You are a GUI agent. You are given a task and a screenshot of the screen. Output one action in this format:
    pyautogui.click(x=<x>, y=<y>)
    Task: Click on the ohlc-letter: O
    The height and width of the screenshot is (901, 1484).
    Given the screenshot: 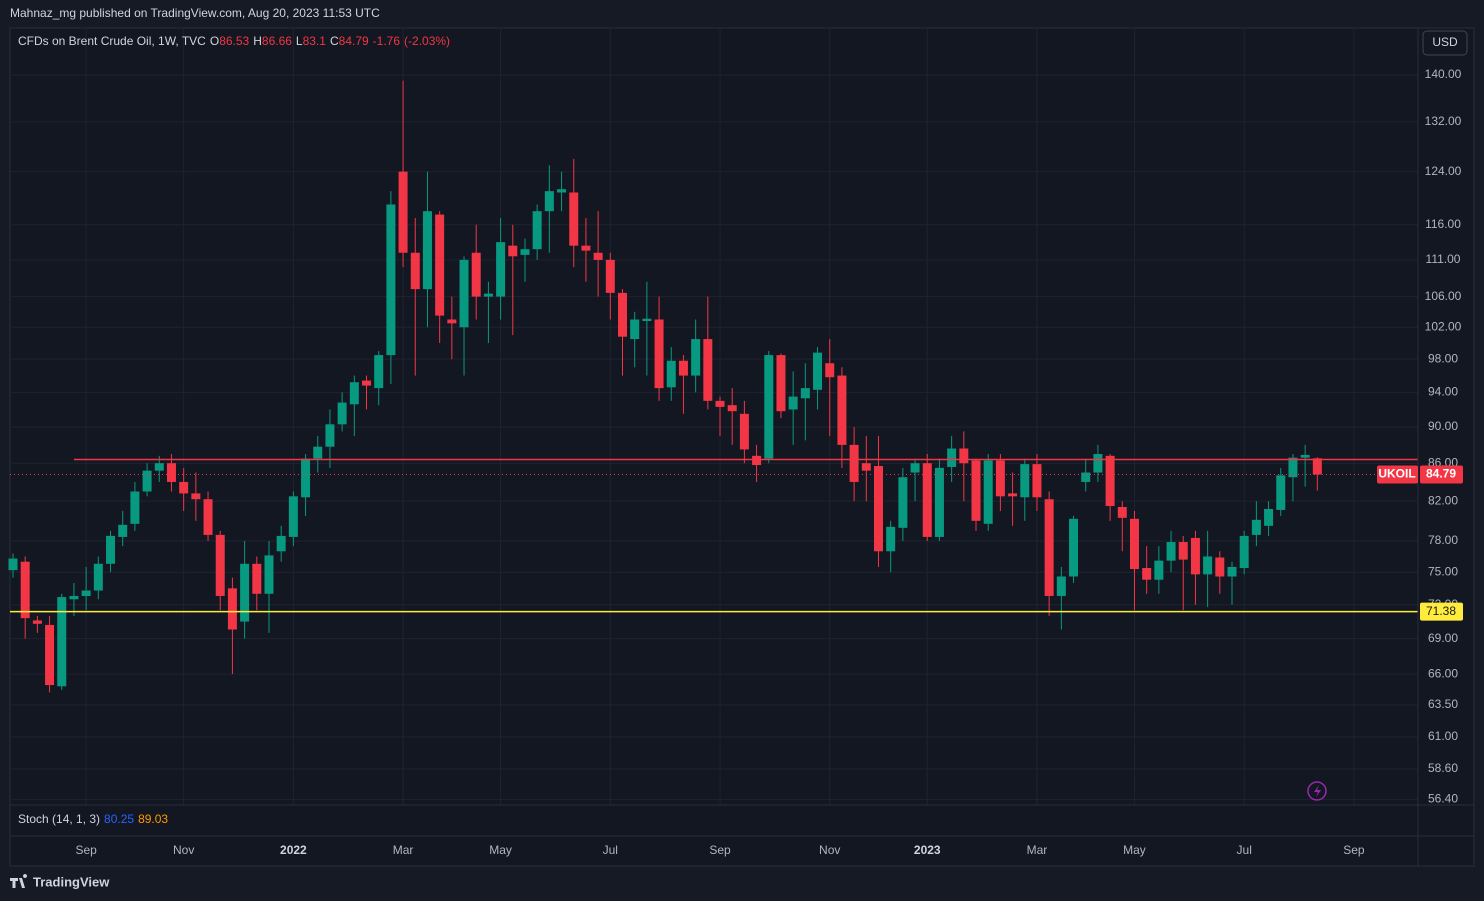 What is the action you would take?
    pyautogui.click(x=214, y=41)
    